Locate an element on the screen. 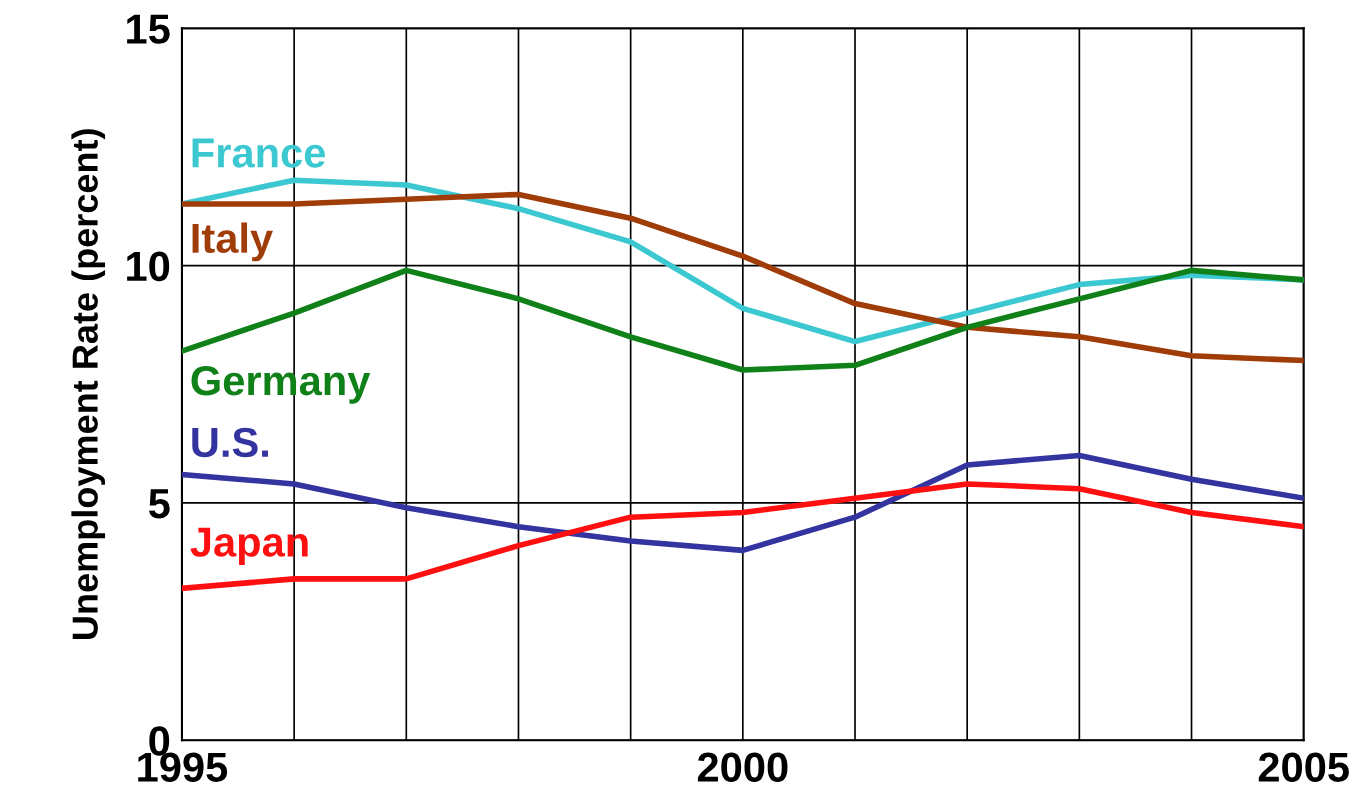 This screenshot has width=1368, height=809. x-tick-label: 2000 is located at coordinates (742, 767).